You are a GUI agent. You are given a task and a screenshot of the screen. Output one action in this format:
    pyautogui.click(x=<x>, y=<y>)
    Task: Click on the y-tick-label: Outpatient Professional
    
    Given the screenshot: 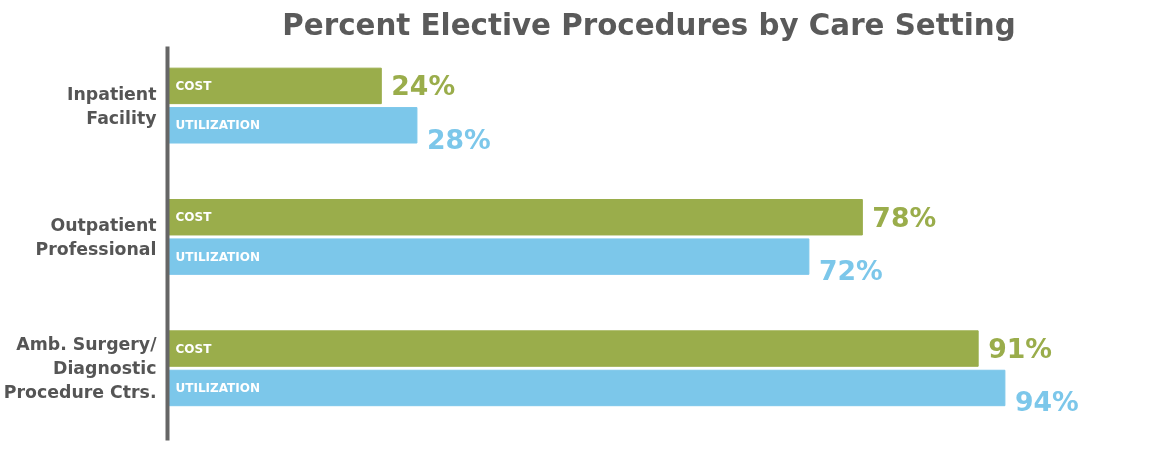 What is the action you would take?
    pyautogui.click(x=96, y=236)
    